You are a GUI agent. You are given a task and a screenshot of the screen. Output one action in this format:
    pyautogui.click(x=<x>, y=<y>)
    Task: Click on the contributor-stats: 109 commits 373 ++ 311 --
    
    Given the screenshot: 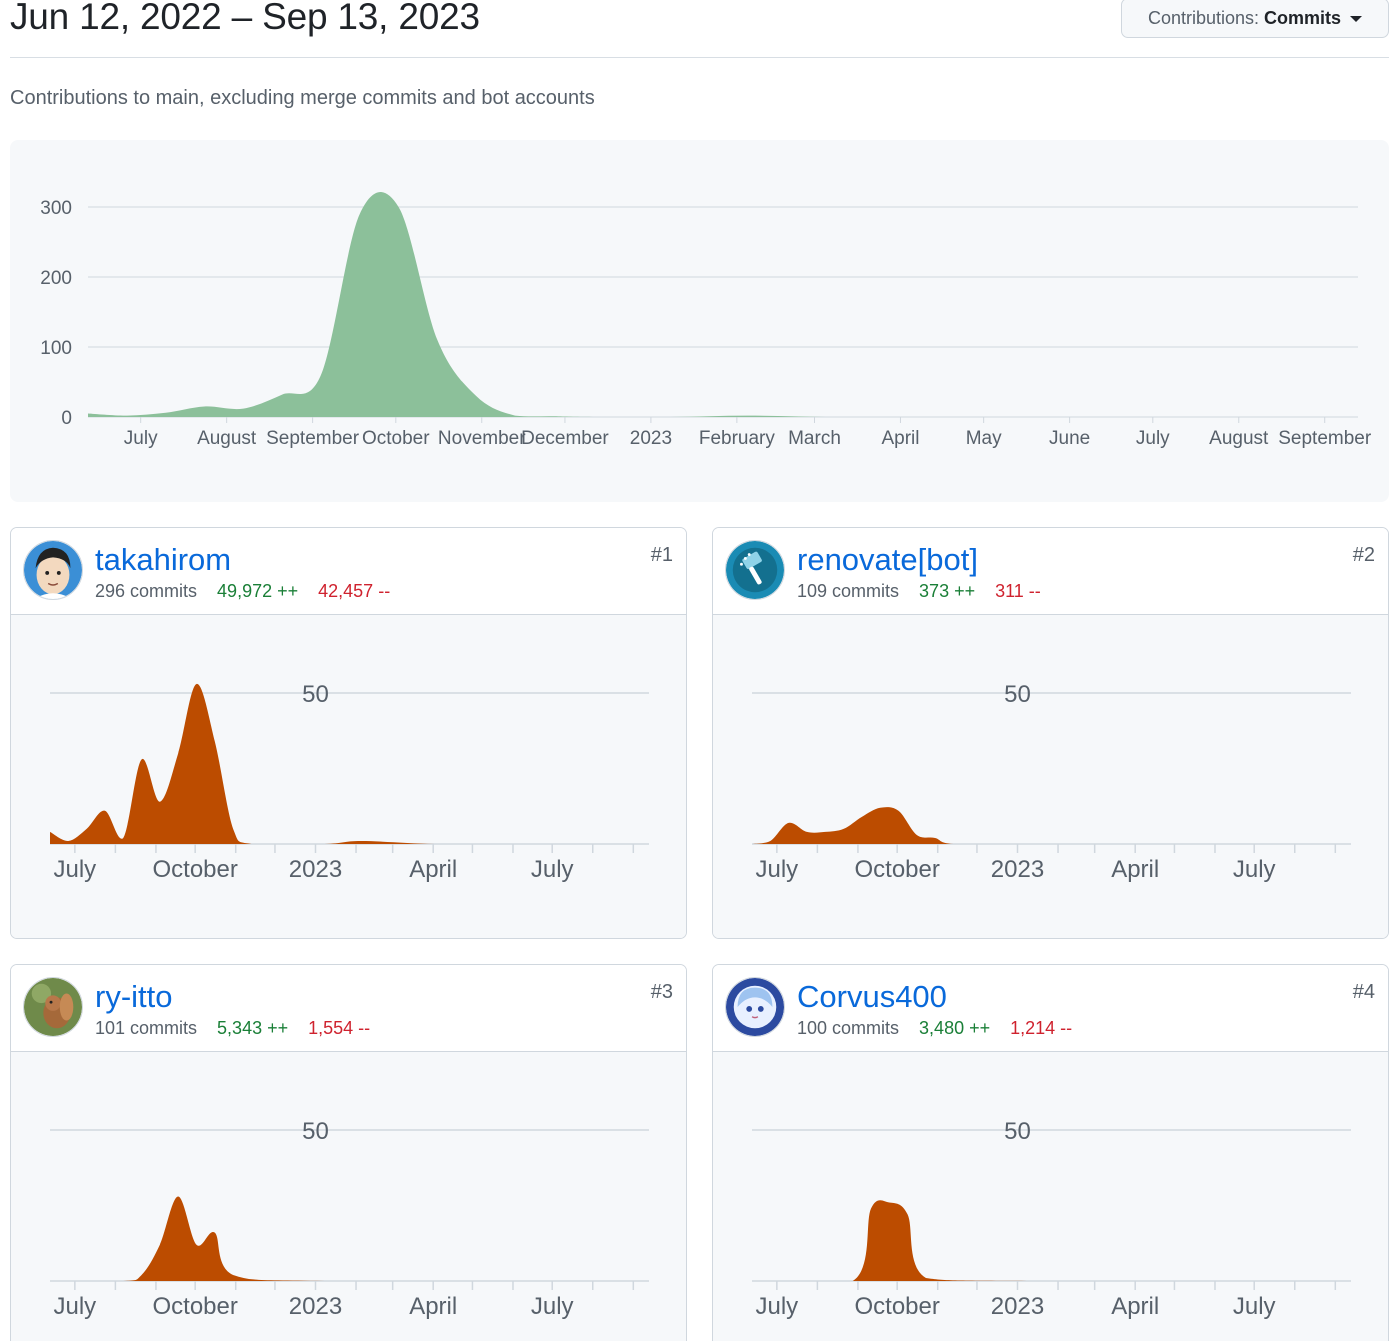 What is the action you would take?
    pyautogui.click(x=919, y=591)
    